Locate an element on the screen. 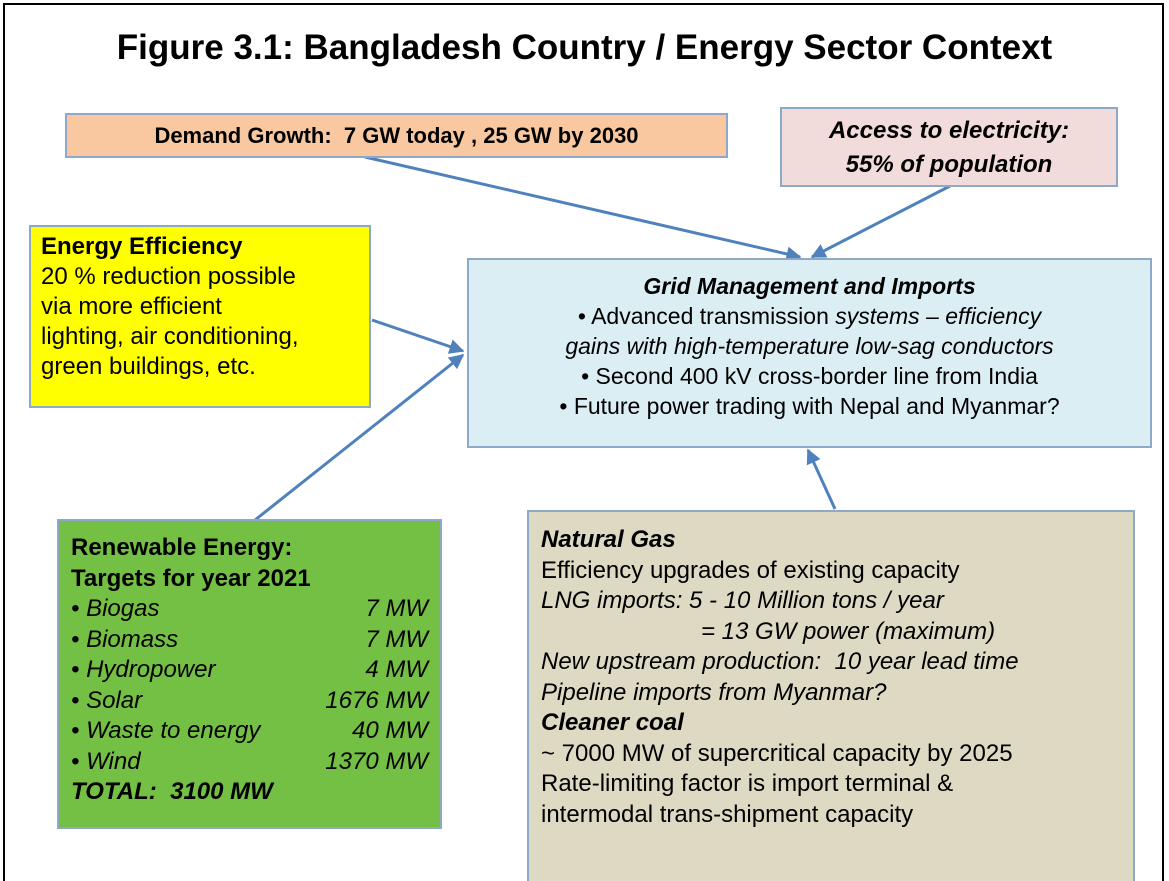  renewable-name: • Biomass is located at coordinates (125, 639).